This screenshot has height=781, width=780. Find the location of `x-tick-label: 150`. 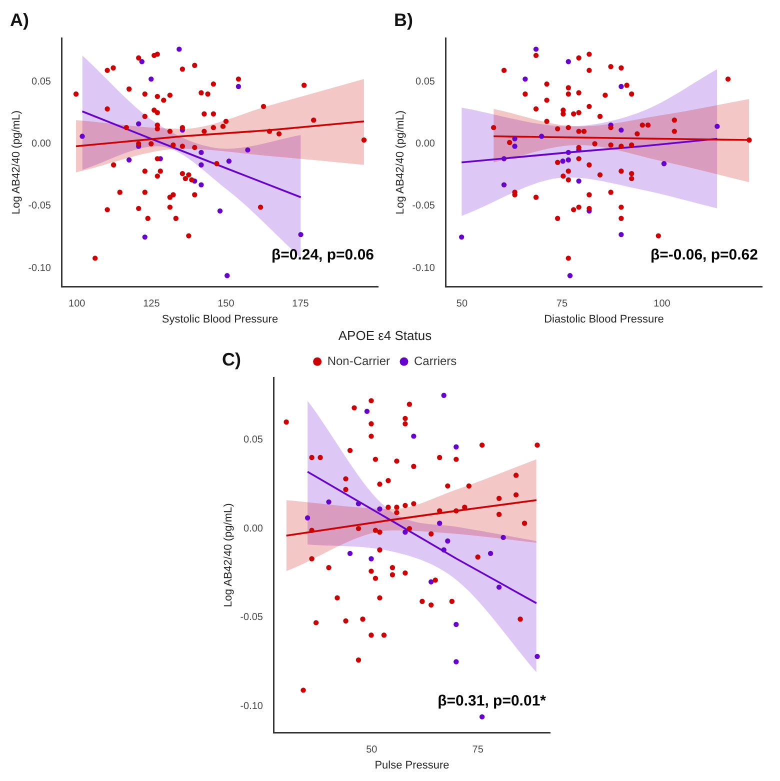

x-tick-label: 150 is located at coordinates (226, 304).